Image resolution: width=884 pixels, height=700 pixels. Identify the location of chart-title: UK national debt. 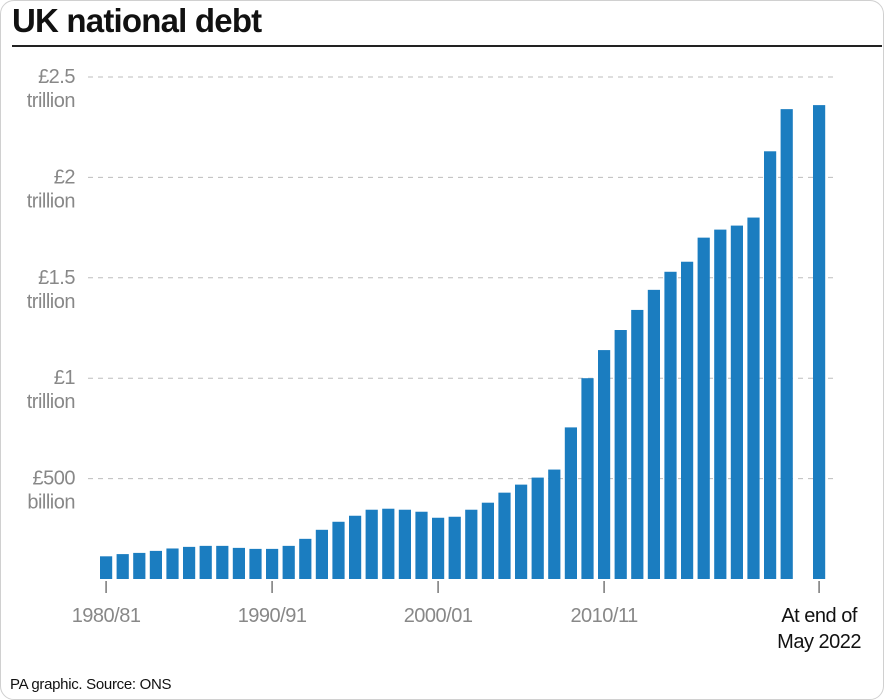
(137, 20).